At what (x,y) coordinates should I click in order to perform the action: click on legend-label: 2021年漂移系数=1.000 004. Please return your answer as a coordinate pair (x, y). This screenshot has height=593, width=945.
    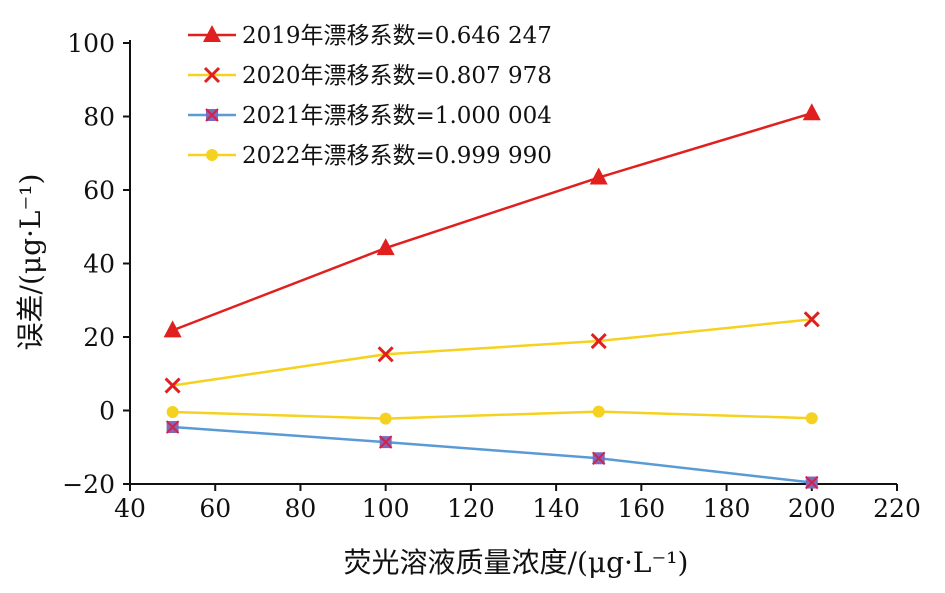
    Looking at the image, I should click on (397, 116).